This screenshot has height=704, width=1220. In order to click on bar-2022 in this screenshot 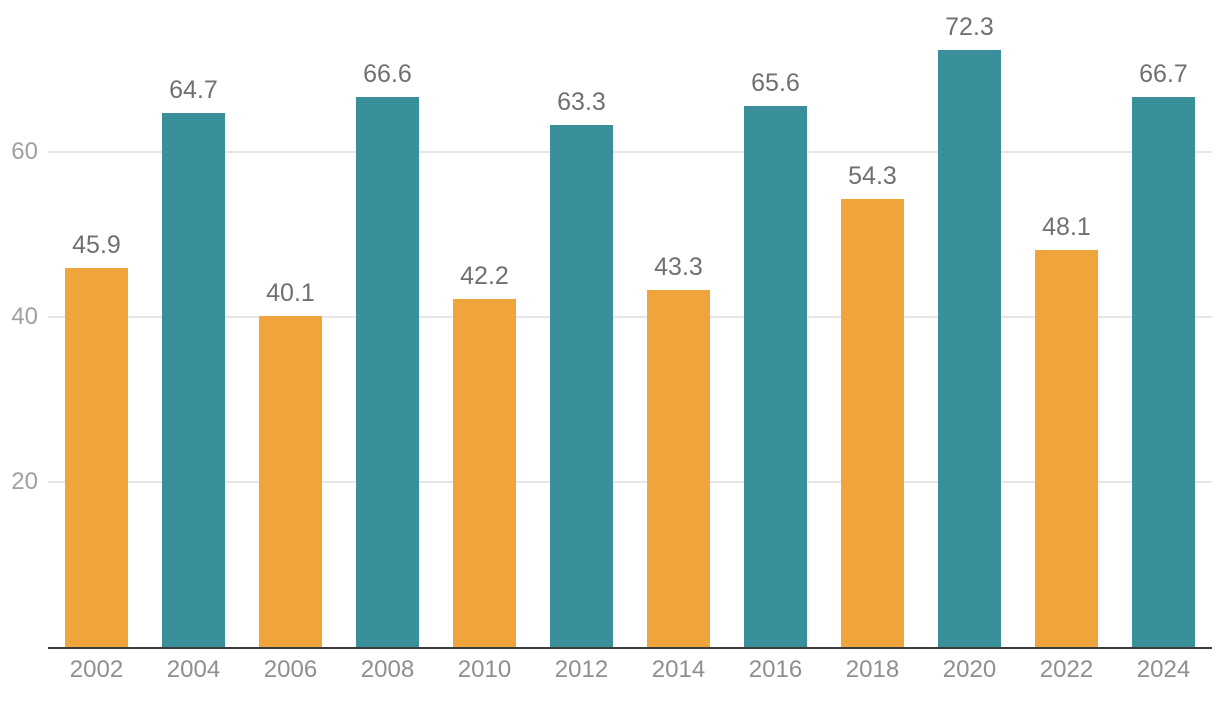, I will do `click(1066, 448)`.